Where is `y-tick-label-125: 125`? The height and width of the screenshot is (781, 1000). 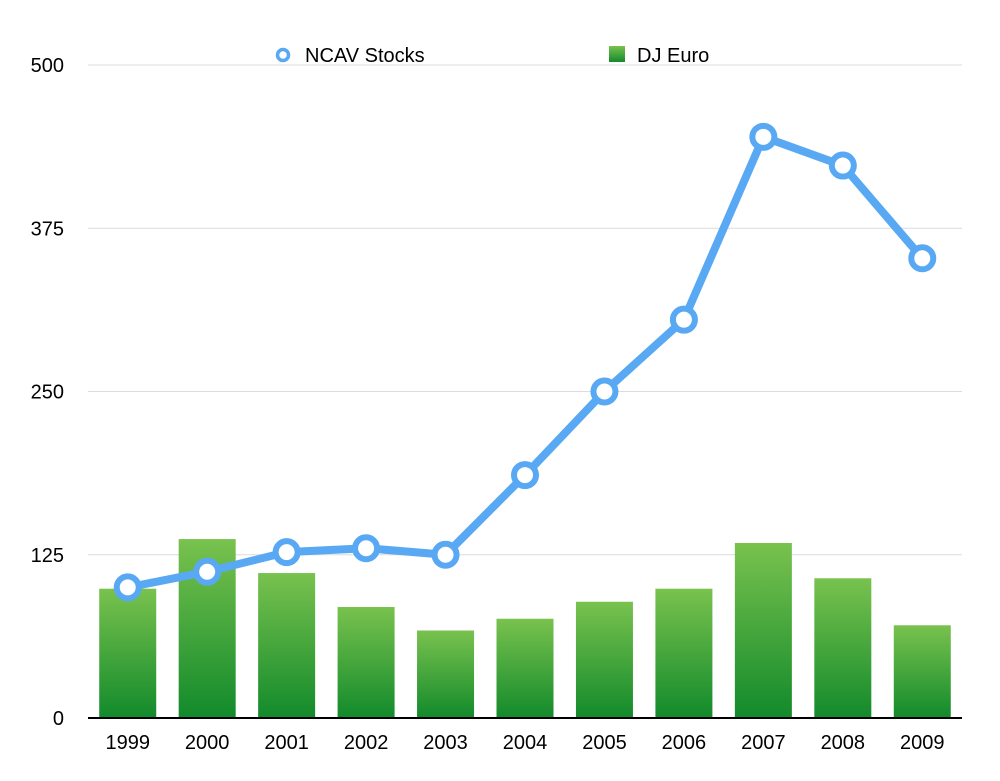
y-tick-label-125: 125 is located at coordinates (47, 556).